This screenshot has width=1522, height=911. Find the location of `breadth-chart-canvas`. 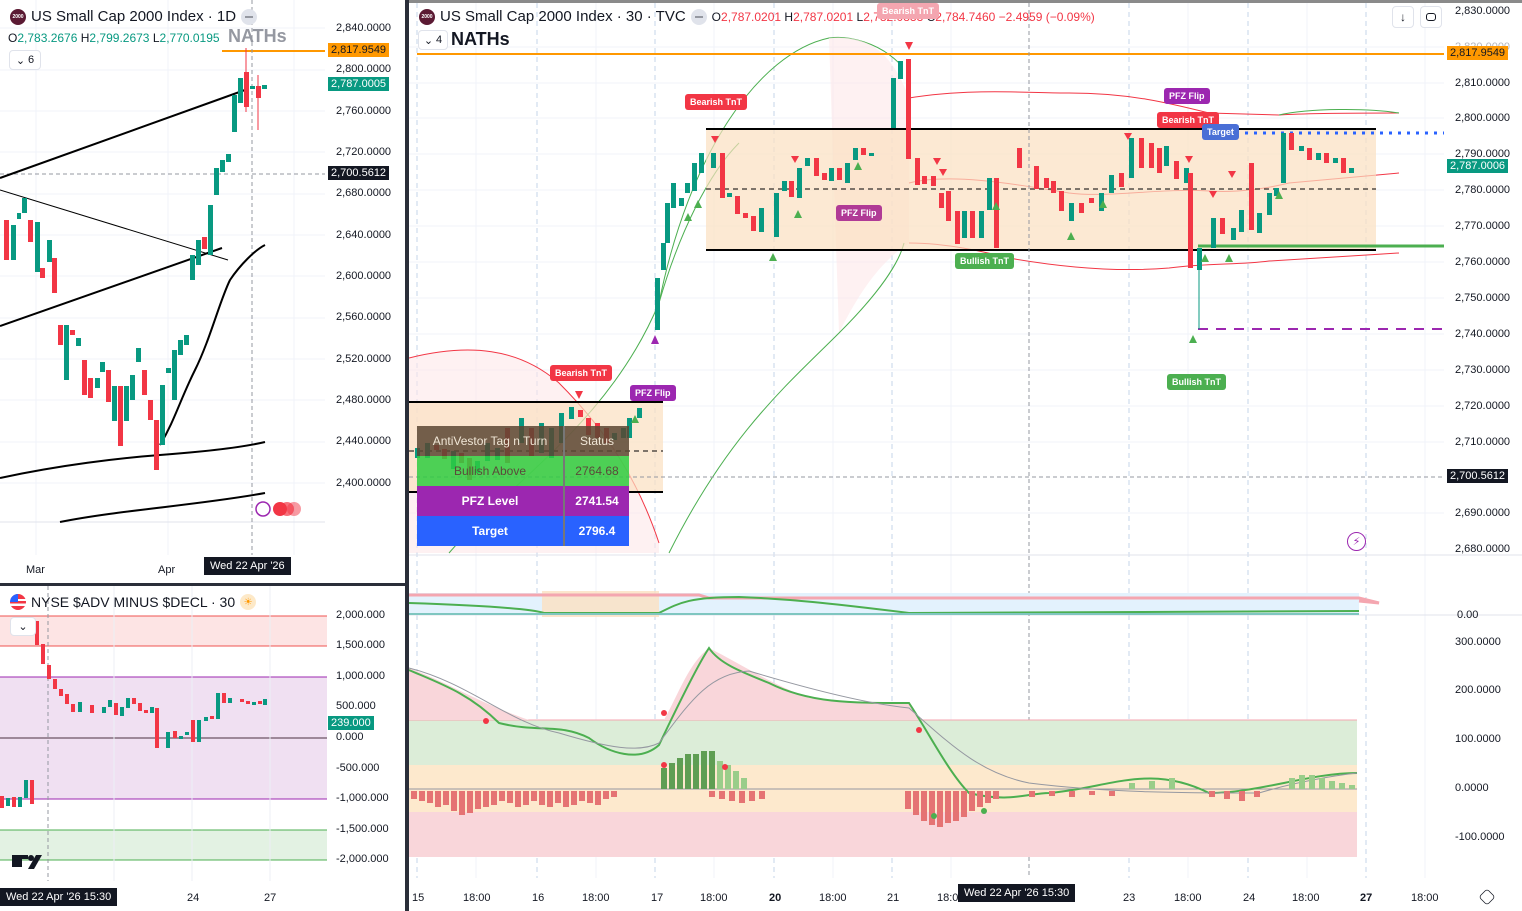

breadth-chart-canvas is located at coordinates (202, 748).